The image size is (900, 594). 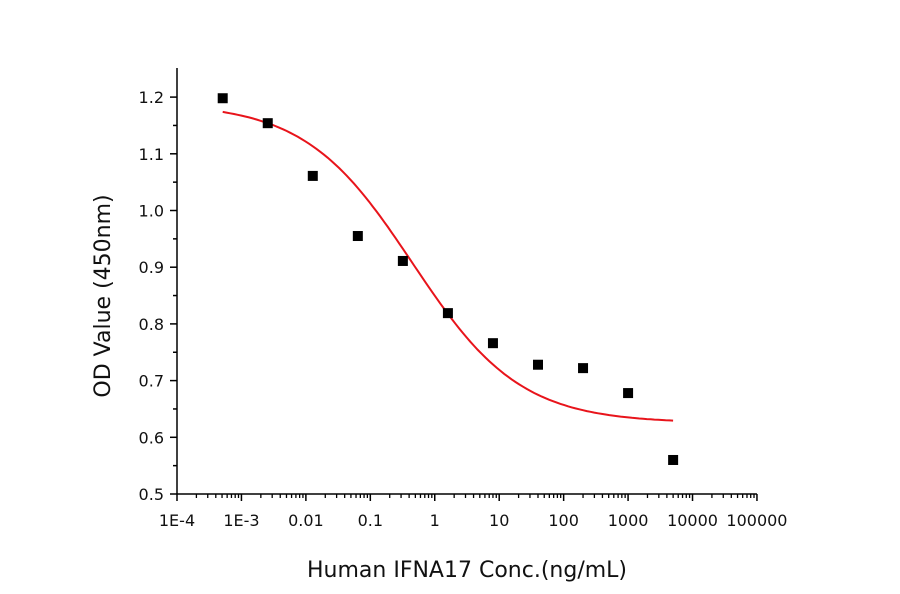 What do you see at coordinates (563, 520) in the screenshot?
I see `x-tick-label: 100` at bounding box center [563, 520].